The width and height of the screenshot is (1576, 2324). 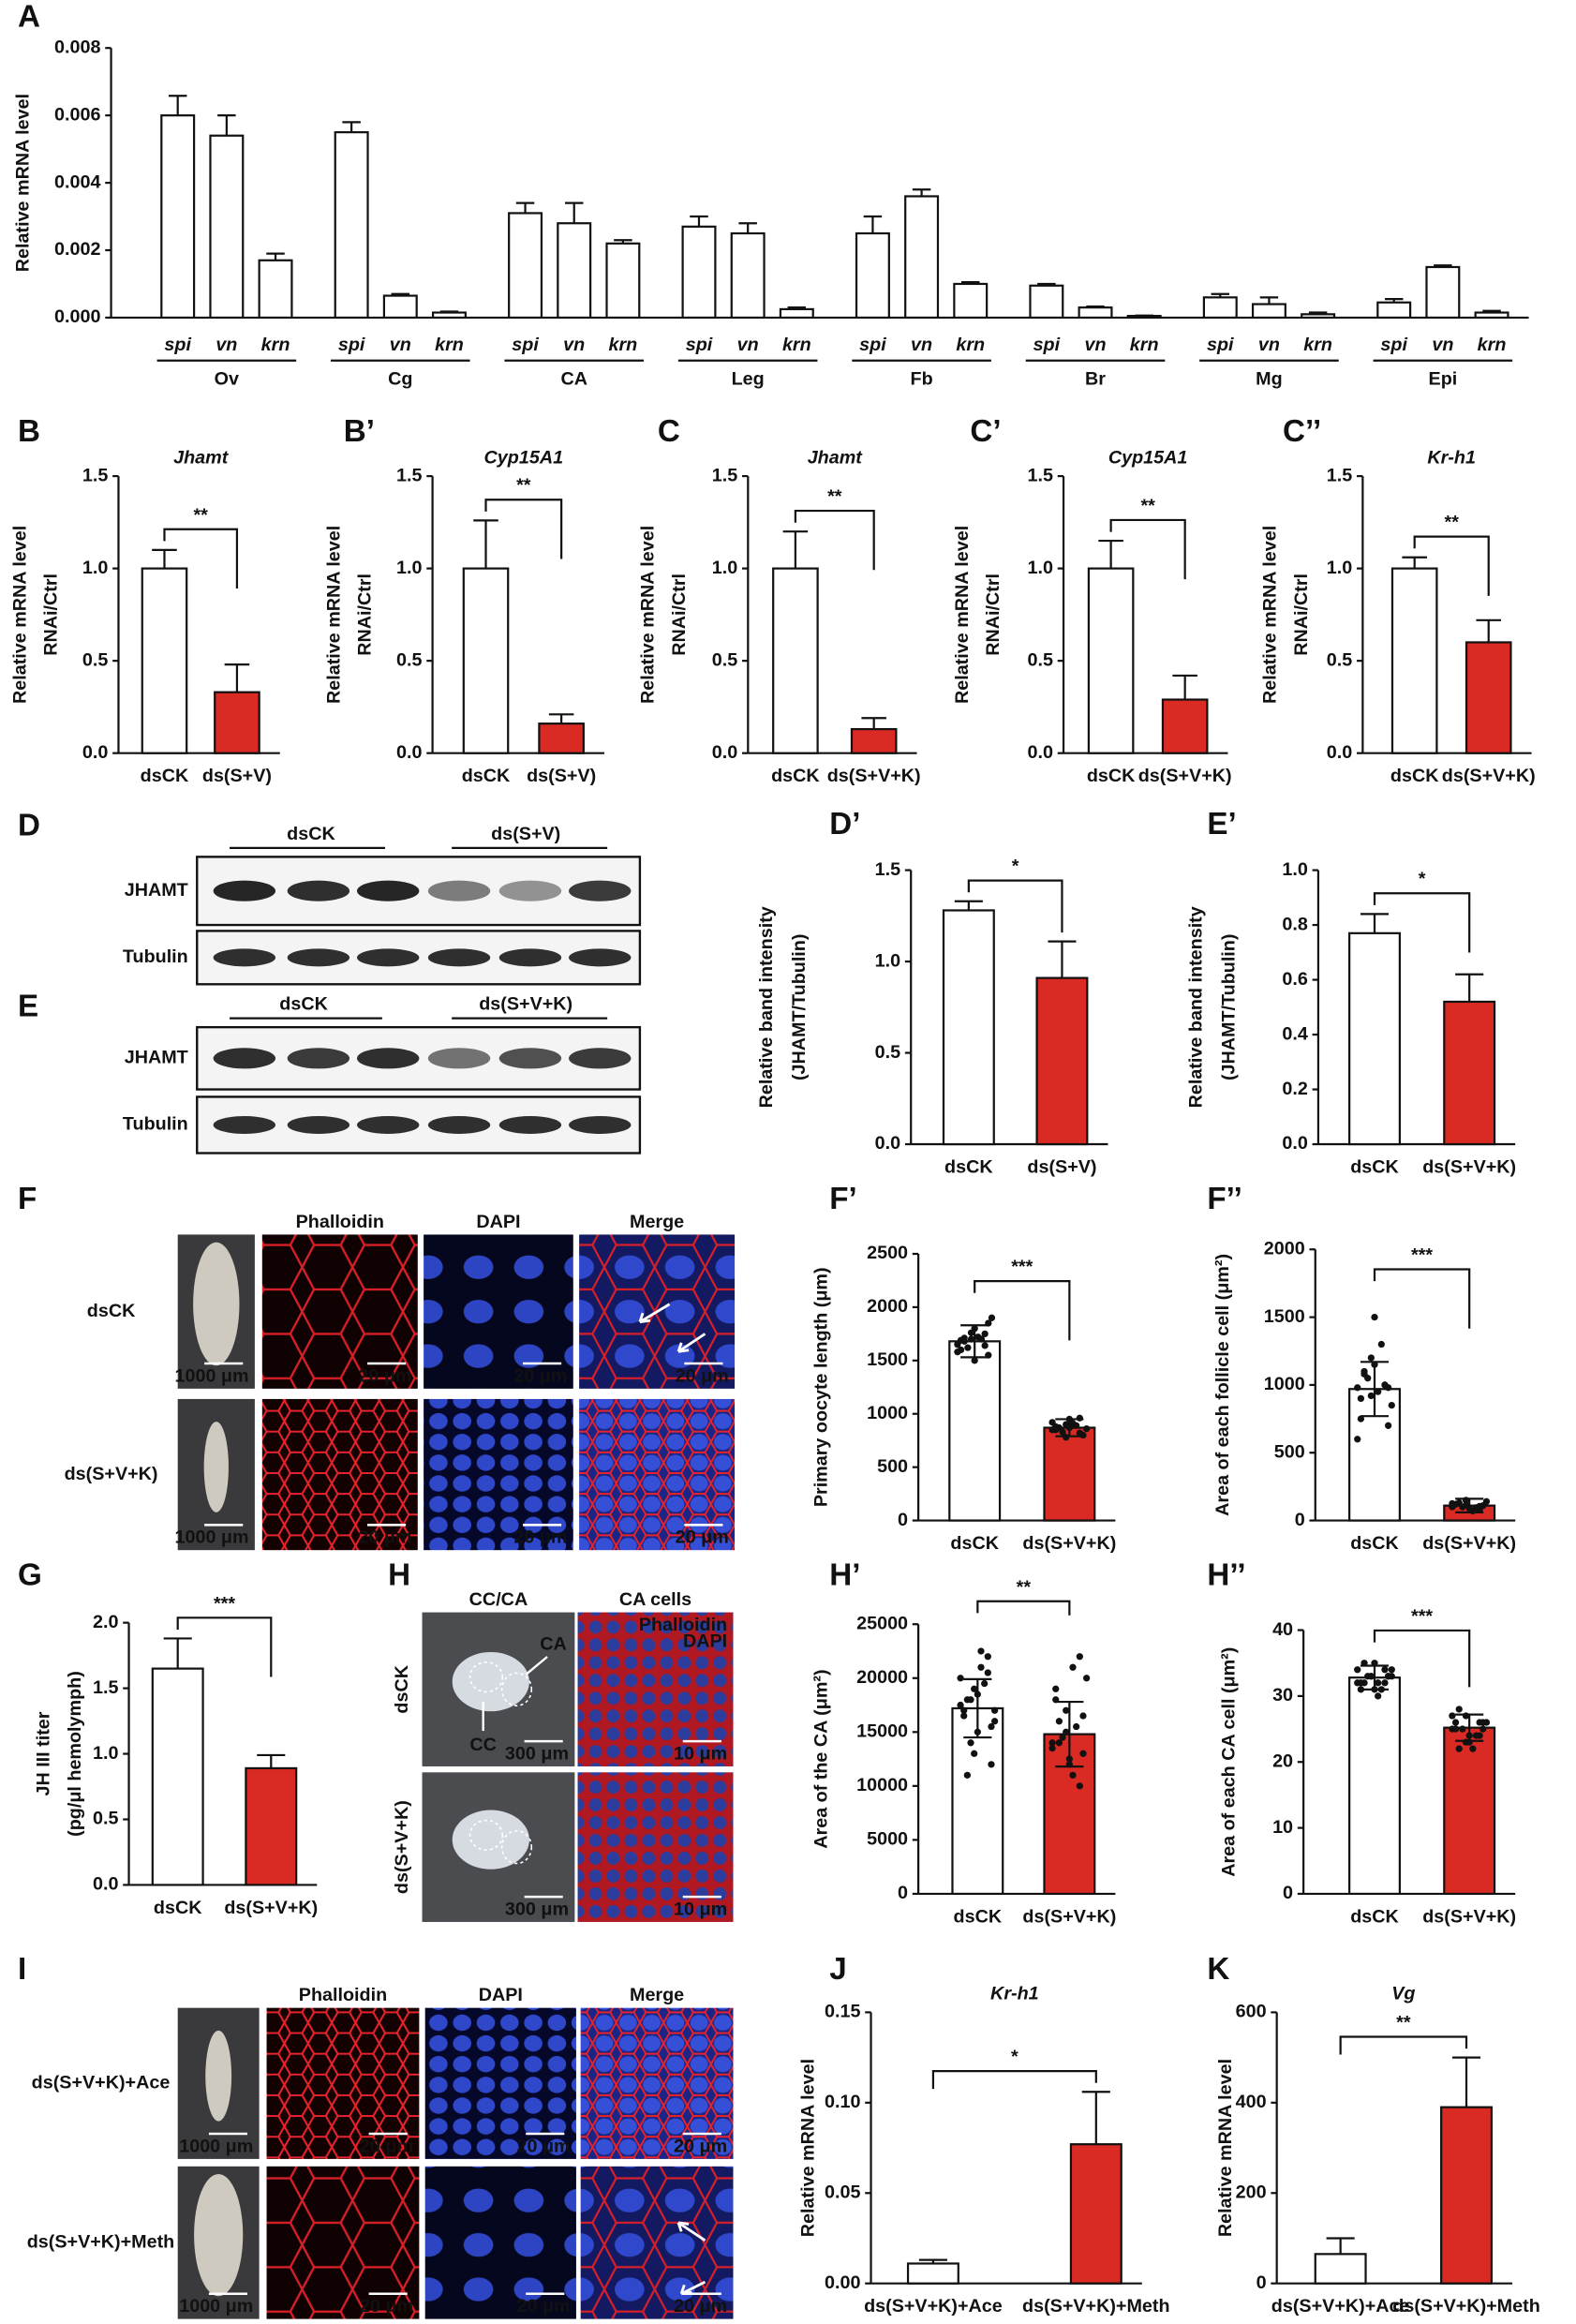 What do you see at coordinates (843, 1199) in the screenshot?
I see `panel-letter: F’` at bounding box center [843, 1199].